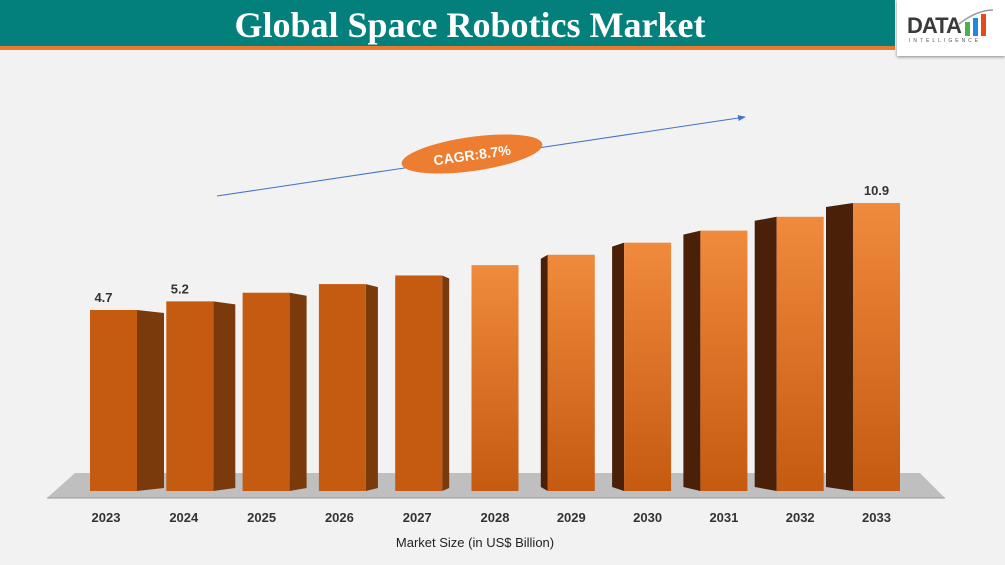  I want to click on bar-2033, so click(876, 346).